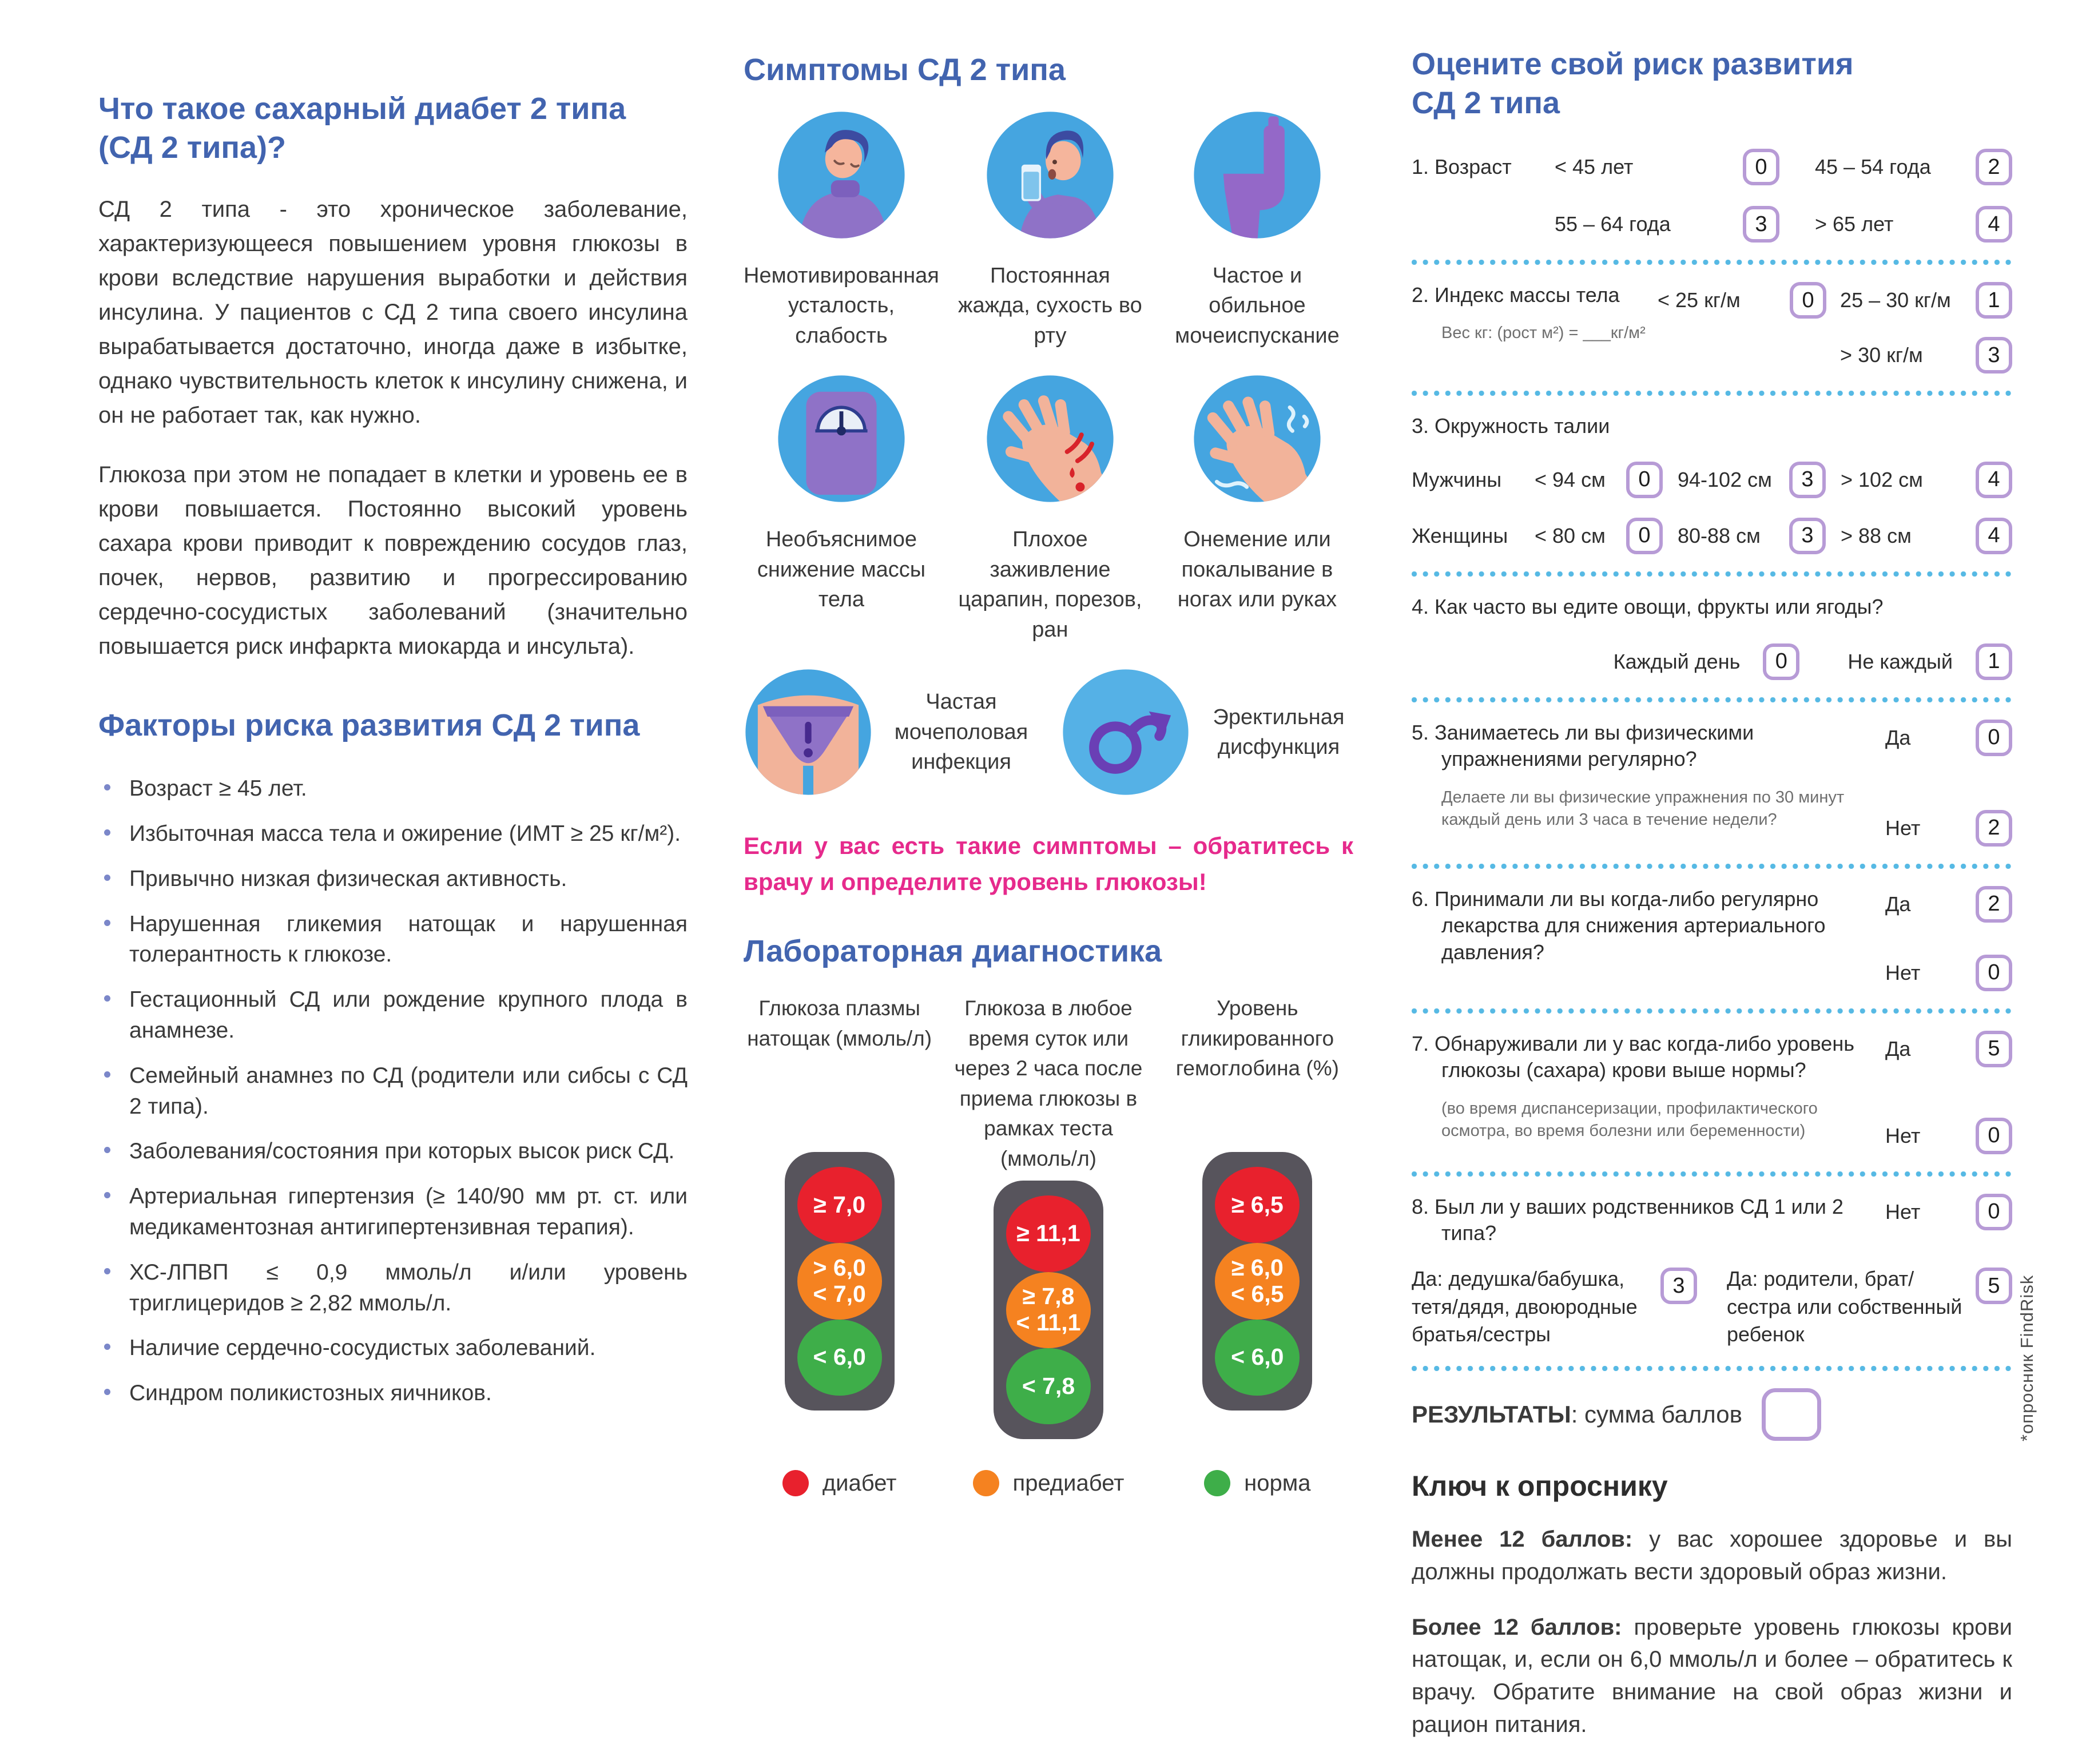 This screenshot has height=1764, width=2074. What do you see at coordinates (1570, 535) in the screenshot?
I see `option-label: < 80 см` at bounding box center [1570, 535].